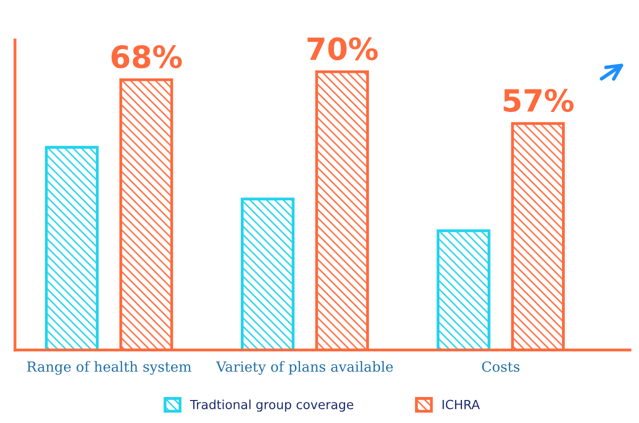 Image resolution: width=639 pixels, height=423 pixels. I want to click on x-tick-label: Costs, so click(501, 366).